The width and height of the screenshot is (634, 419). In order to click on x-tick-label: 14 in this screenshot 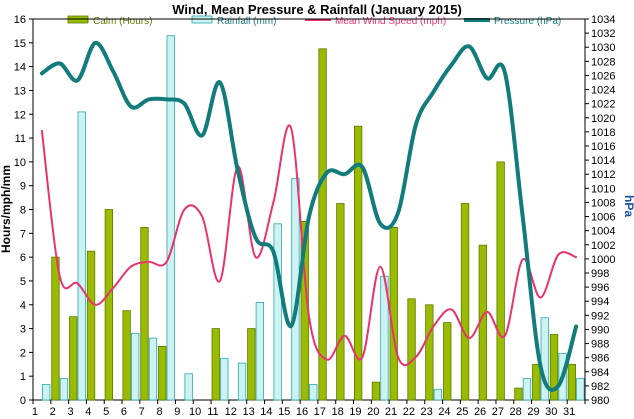, I will do `click(266, 412)`.